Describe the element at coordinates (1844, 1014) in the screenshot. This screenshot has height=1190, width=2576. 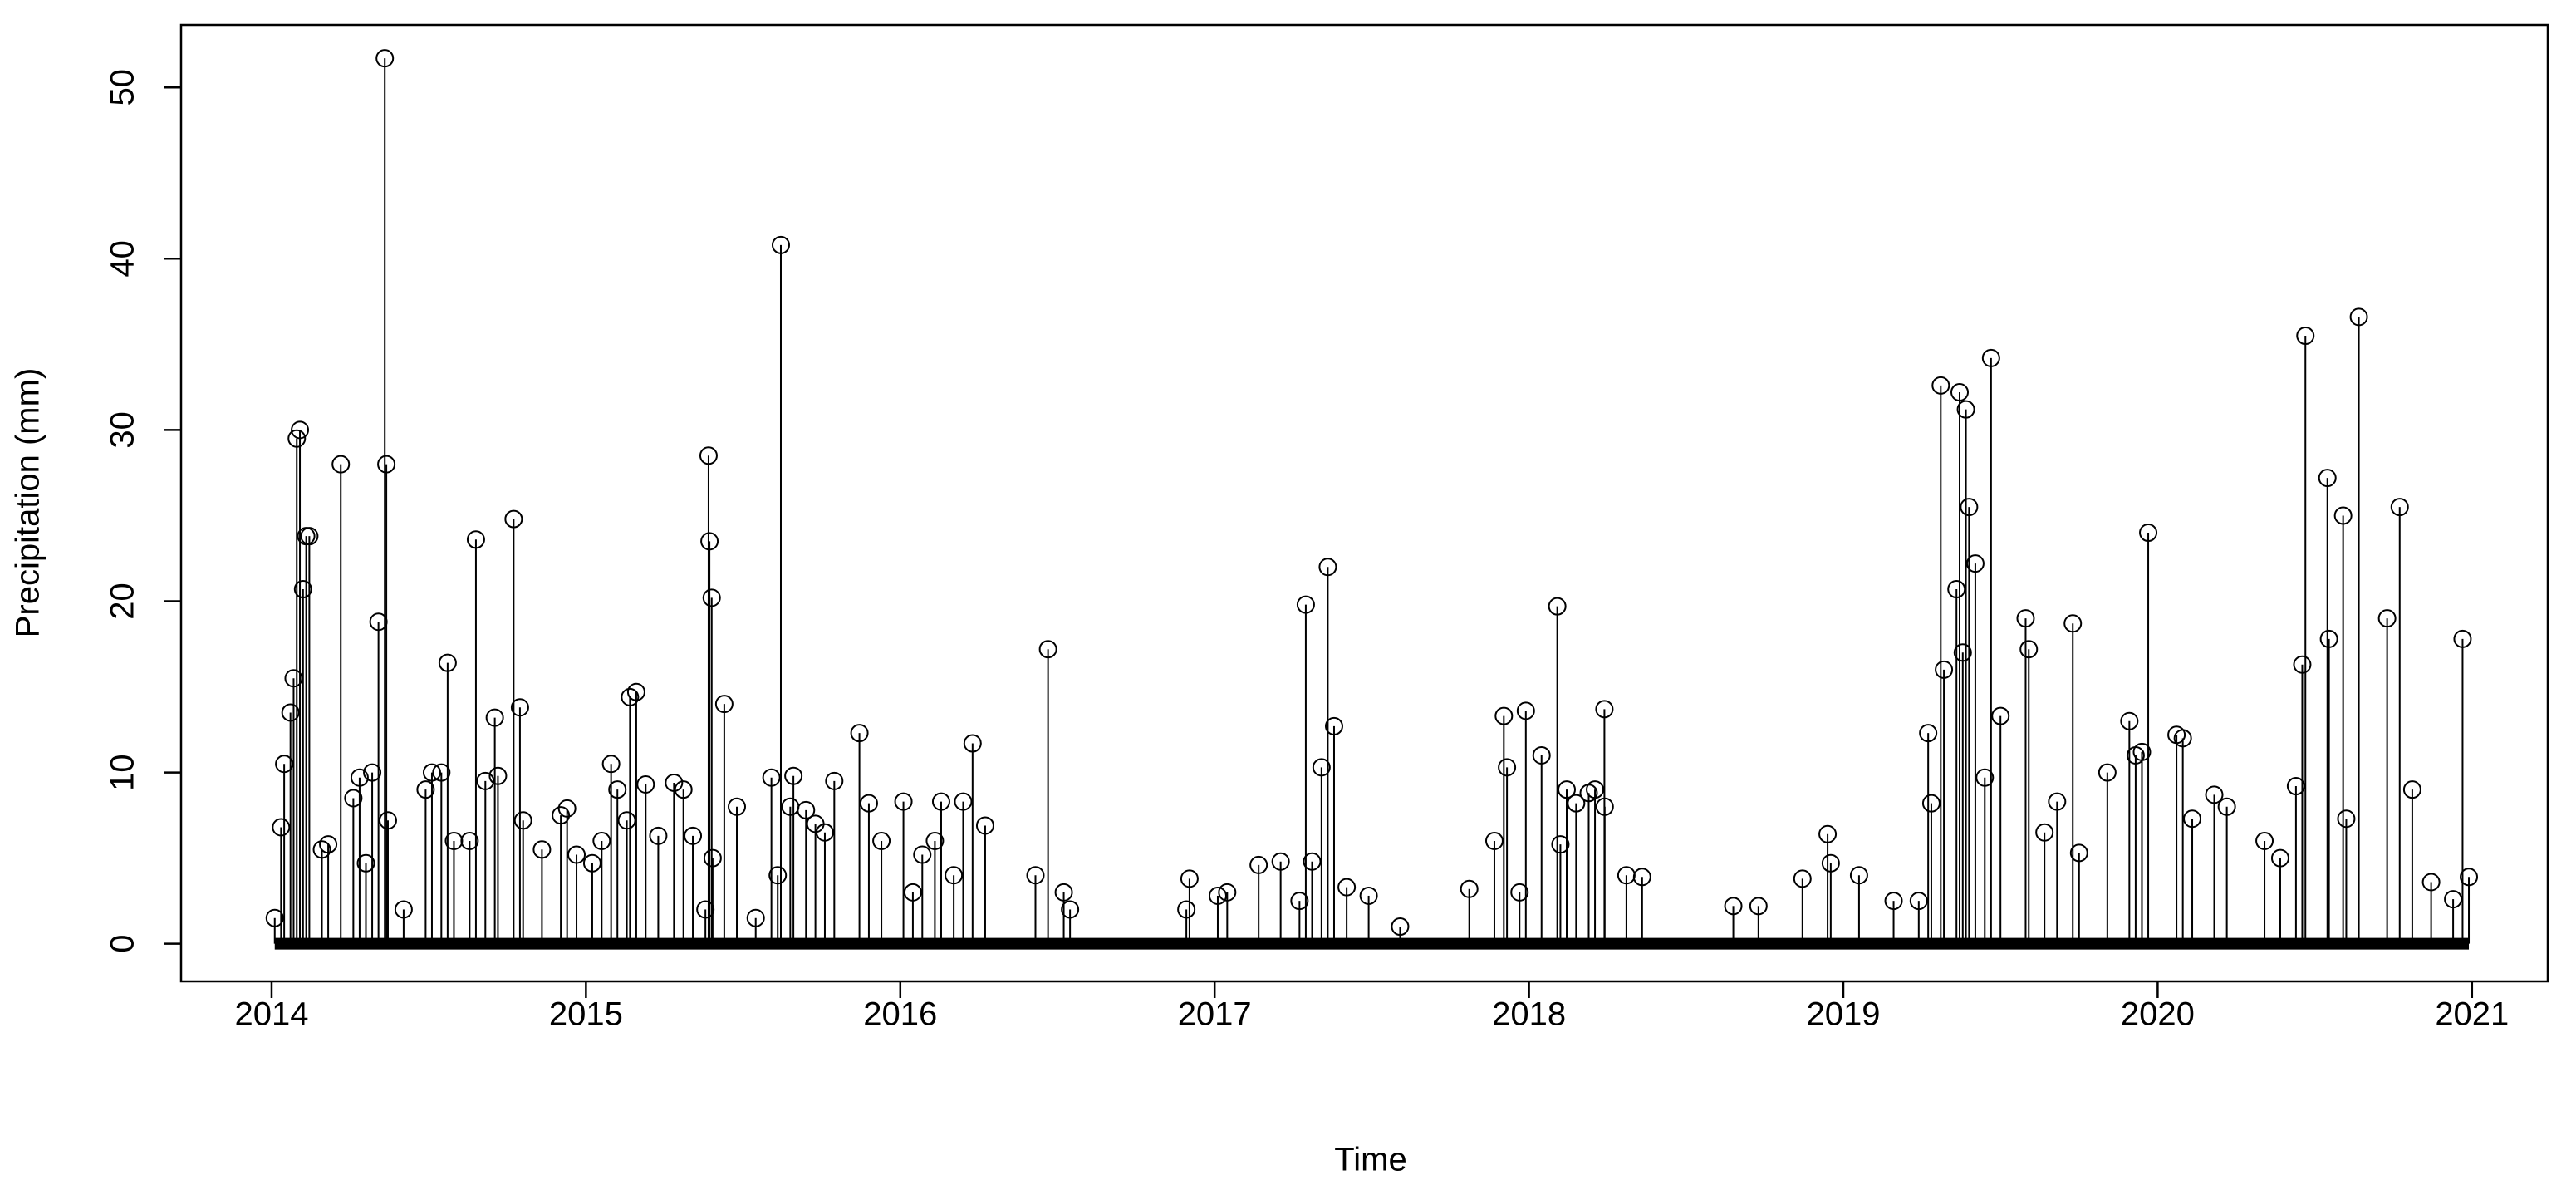
I see `x-tick-label: 2019` at that location.